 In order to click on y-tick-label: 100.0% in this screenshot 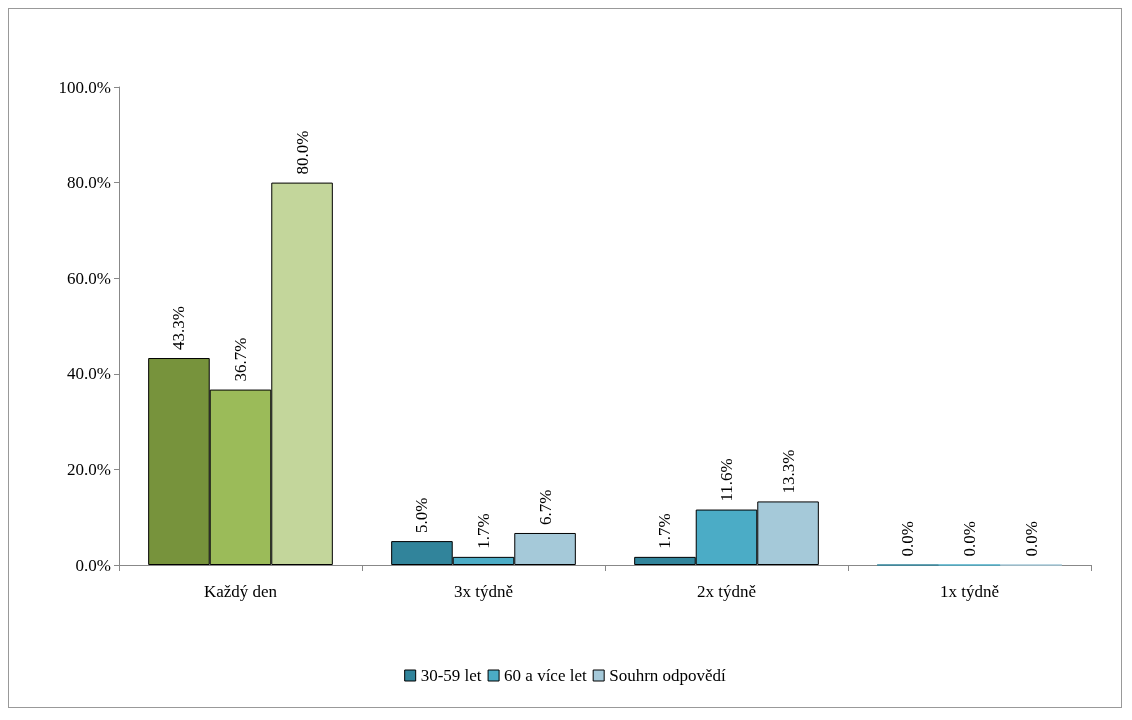, I will do `click(84, 87)`.